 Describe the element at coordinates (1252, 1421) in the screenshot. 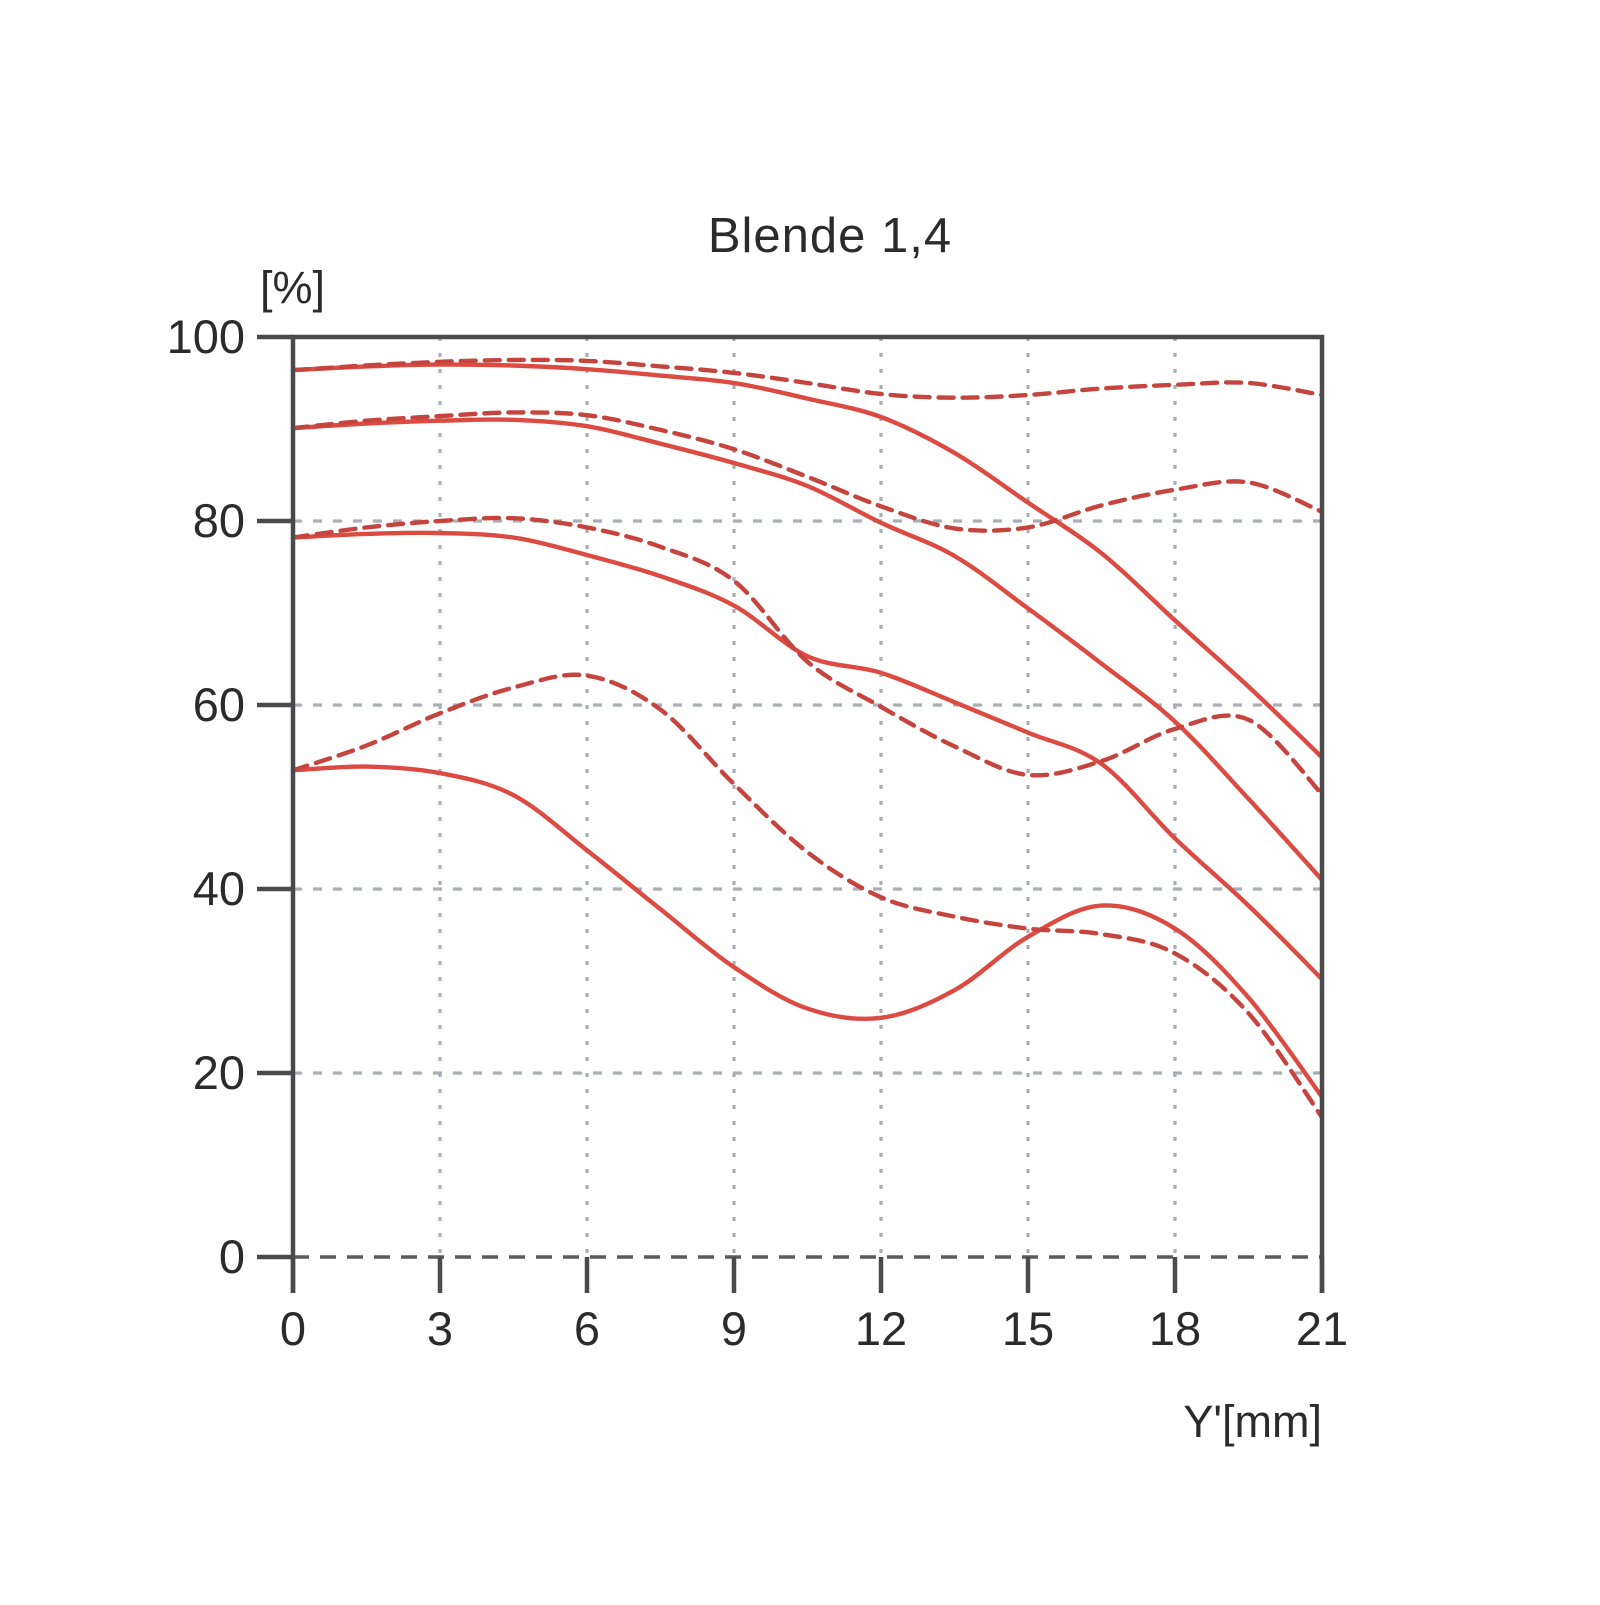

I see `x-axis-label: Y'[mm]` at that location.